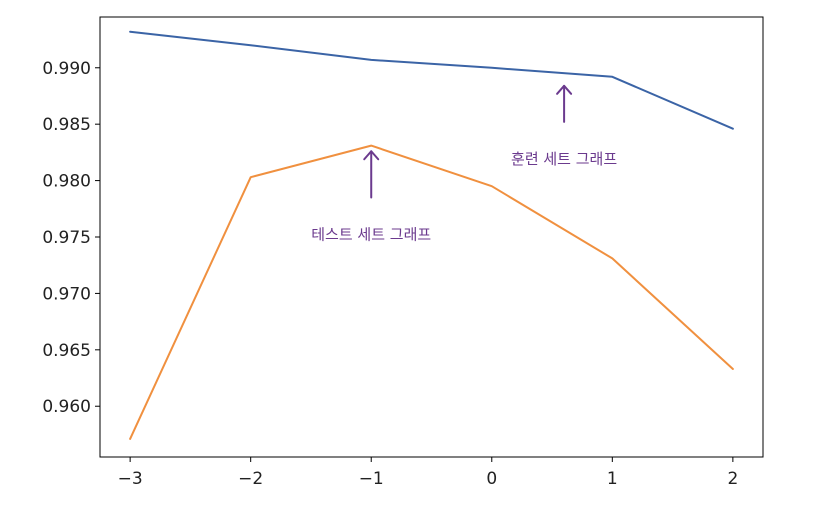  I want to click on y-tick-label: 0.970, so click(66, 294).